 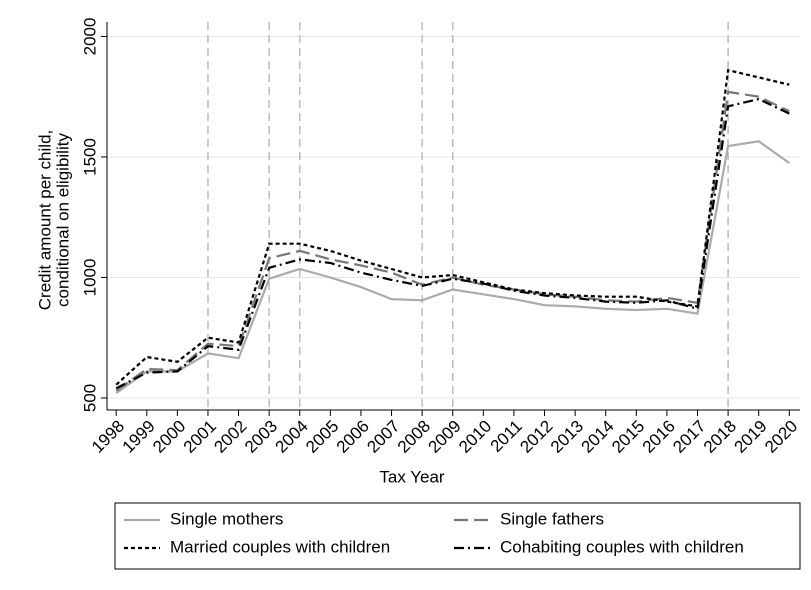 What do you see at coordinates (457, 536) in the screenshot?
I see `legend-box` at bounding box center [457, 536].